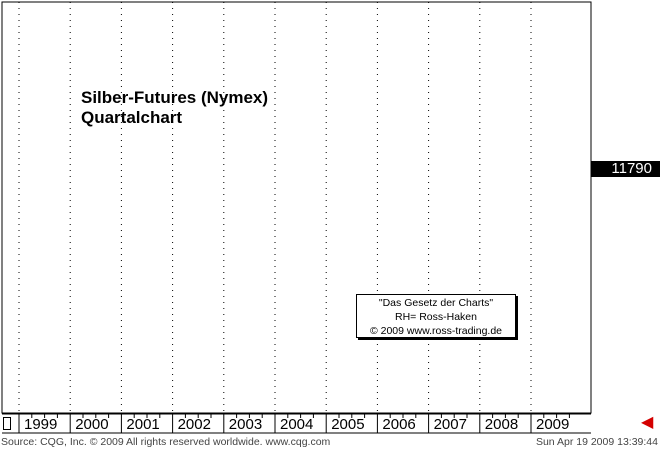 The height and width of the screenshot is (450, 660). I want to click on x-tick-label: 1999, so click(41, 424).